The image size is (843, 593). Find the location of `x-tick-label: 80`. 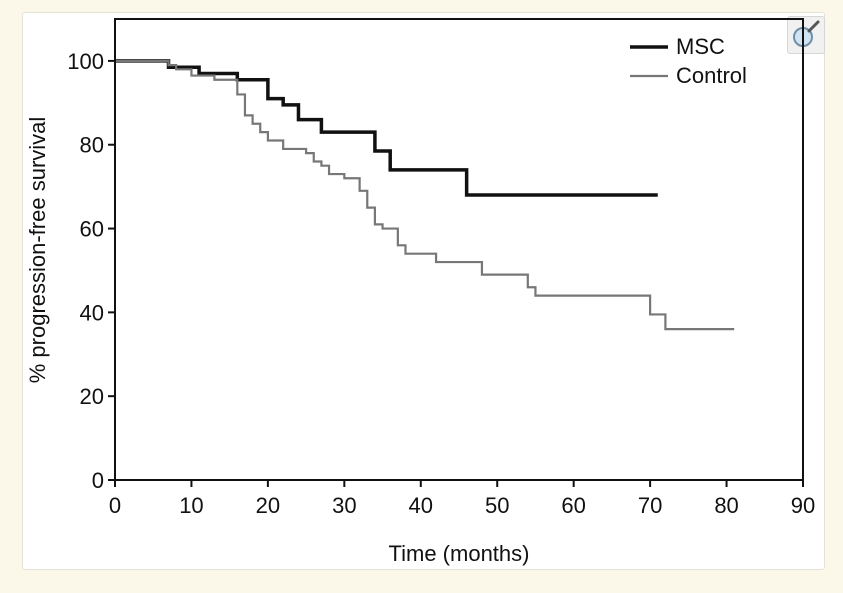

x-tick-label: 80 is located at coordinates (726, 505).